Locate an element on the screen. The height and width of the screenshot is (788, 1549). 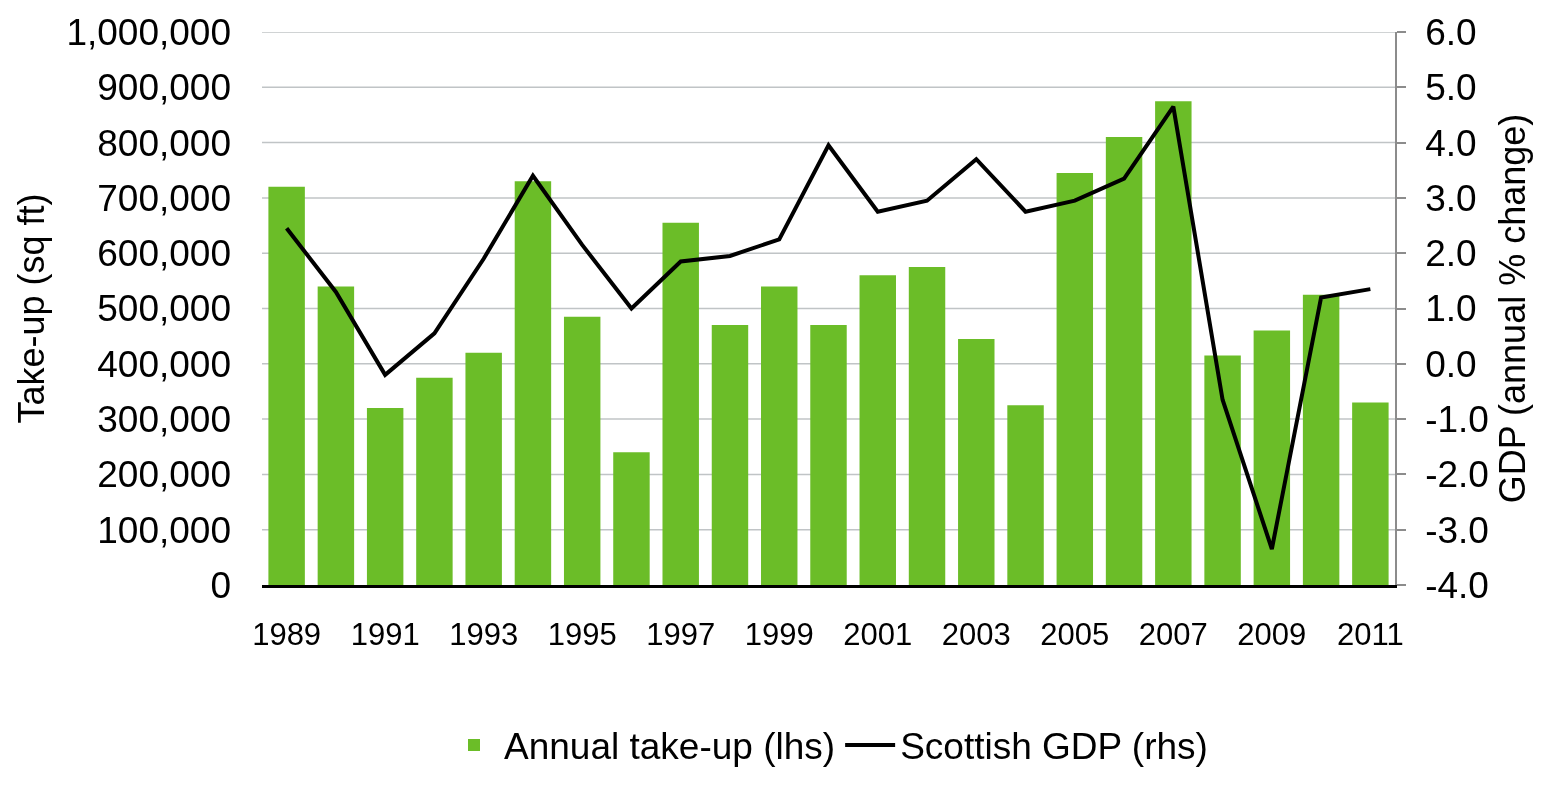
x-tick-label: 2001 is located at coordinates (878, 635).